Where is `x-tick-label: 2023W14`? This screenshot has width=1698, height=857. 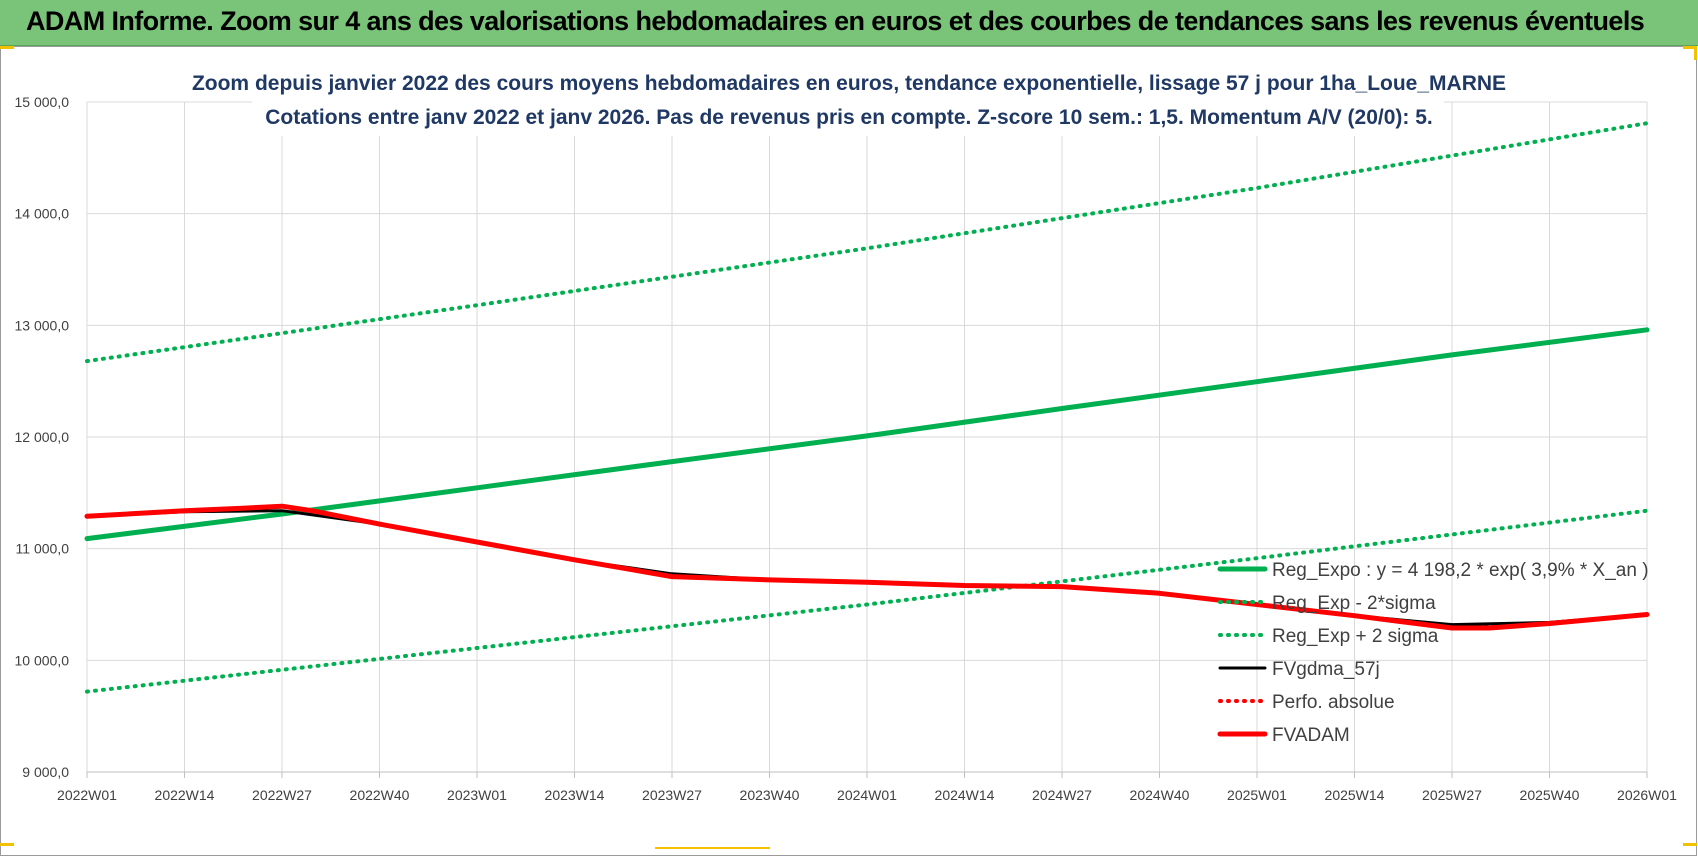 x-tick-label: 2023W14 is located at coordinates (575, 795).